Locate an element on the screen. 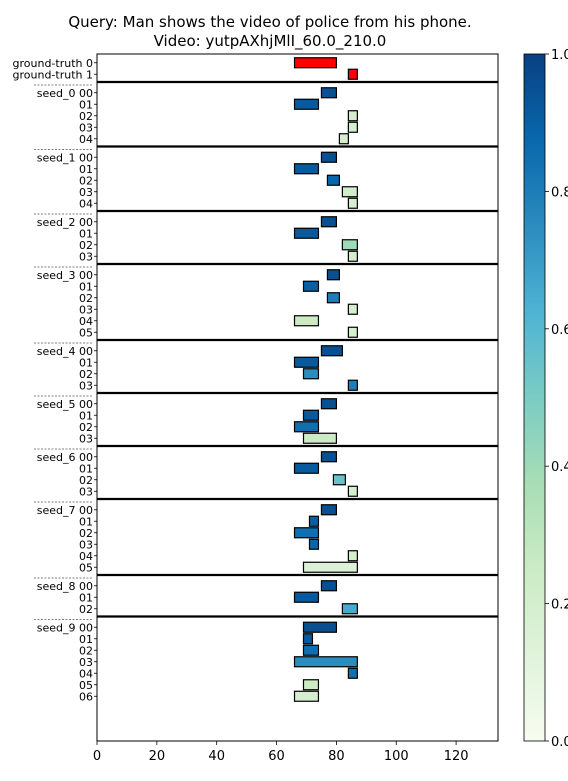 The width and height of the screenshot is (568, 781). x-tick-label: 0 is located at coordinates (97, 756).